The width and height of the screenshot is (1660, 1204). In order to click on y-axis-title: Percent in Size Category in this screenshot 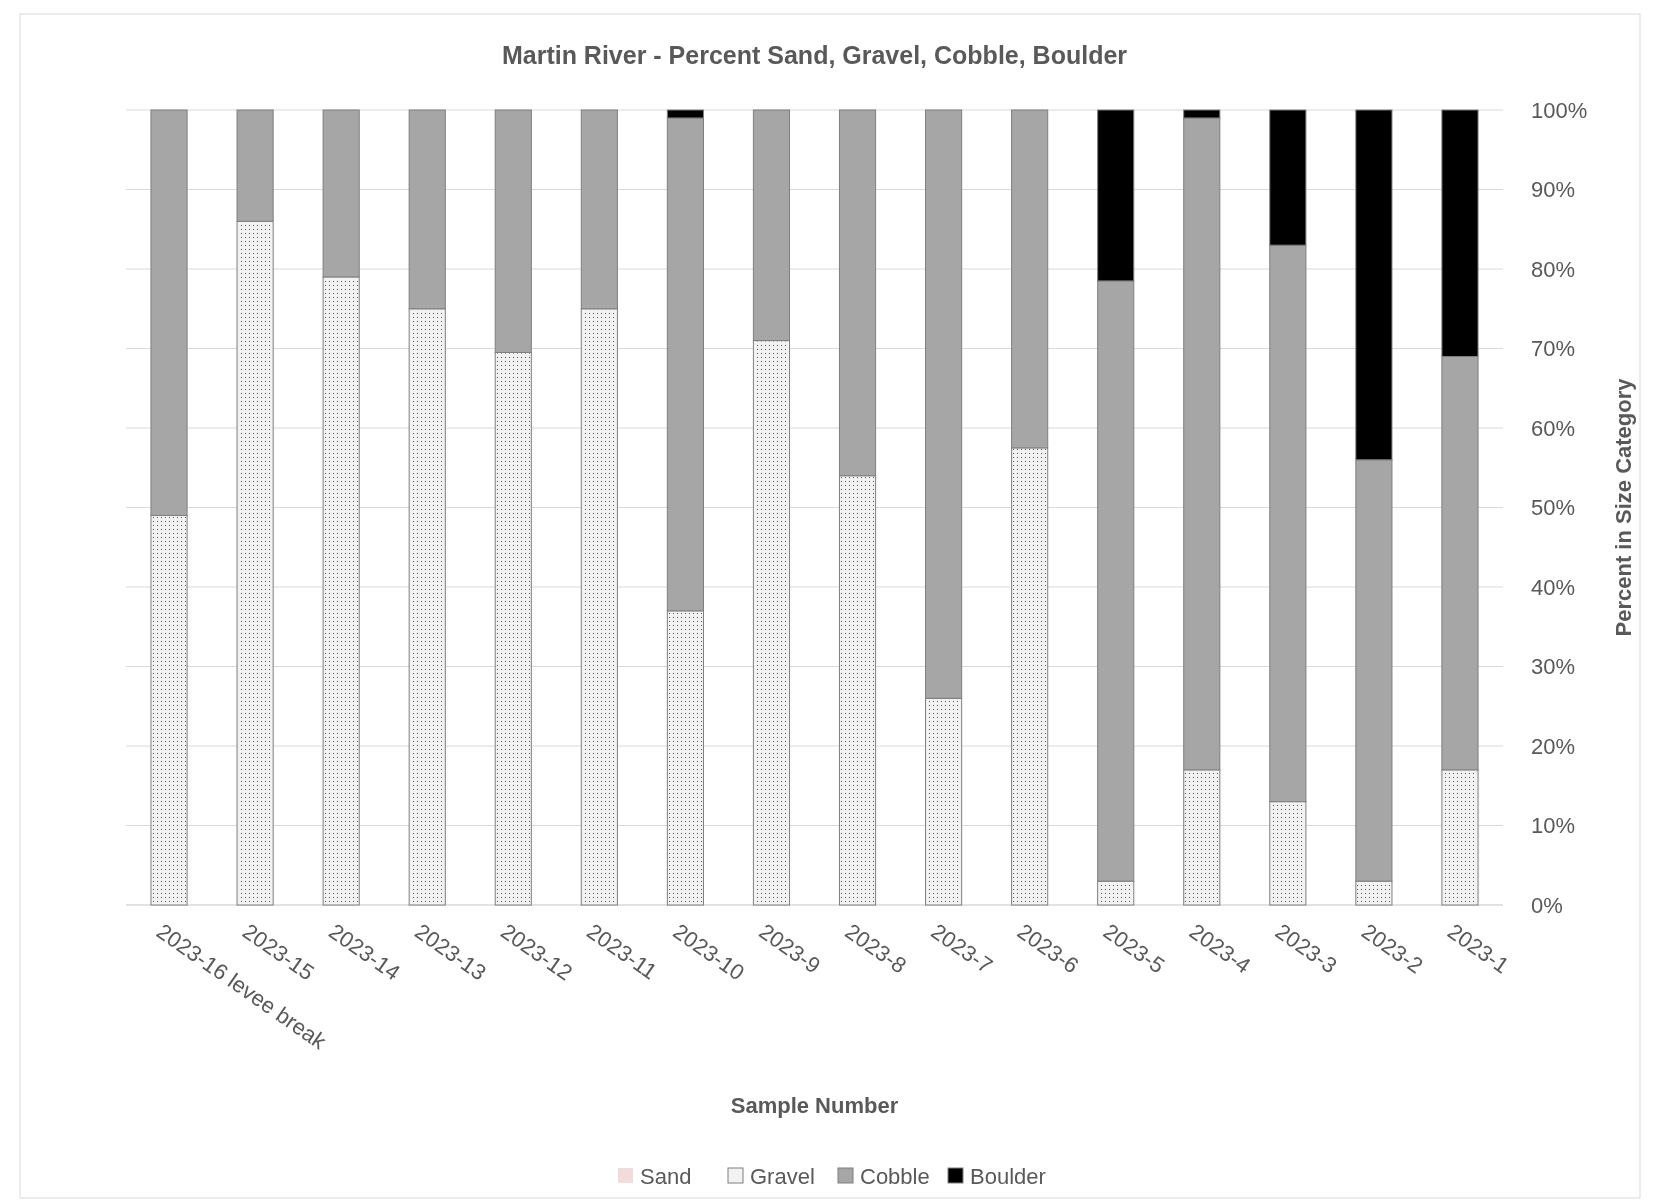, I will do `click(1623, 507)`.